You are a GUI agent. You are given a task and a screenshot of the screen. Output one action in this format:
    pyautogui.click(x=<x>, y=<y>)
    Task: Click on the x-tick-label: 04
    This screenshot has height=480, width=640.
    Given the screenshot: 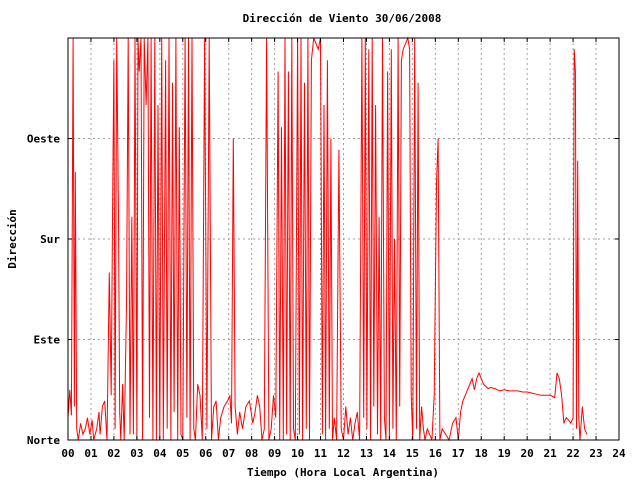 What is the action you would take?
    pyautogui.click(x=160, y=453)
    